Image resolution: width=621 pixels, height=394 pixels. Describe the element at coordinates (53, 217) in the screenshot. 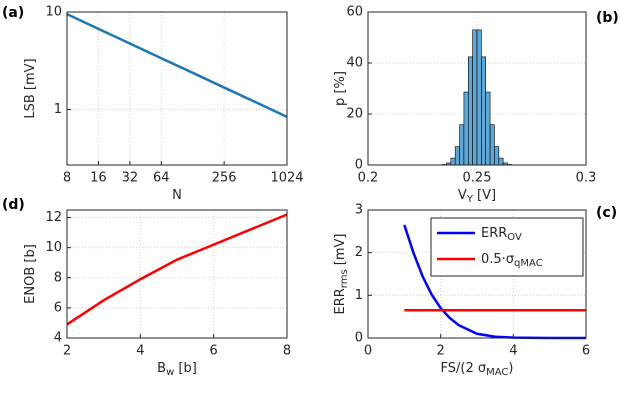

I see `y-tick-label: 12` at that location.